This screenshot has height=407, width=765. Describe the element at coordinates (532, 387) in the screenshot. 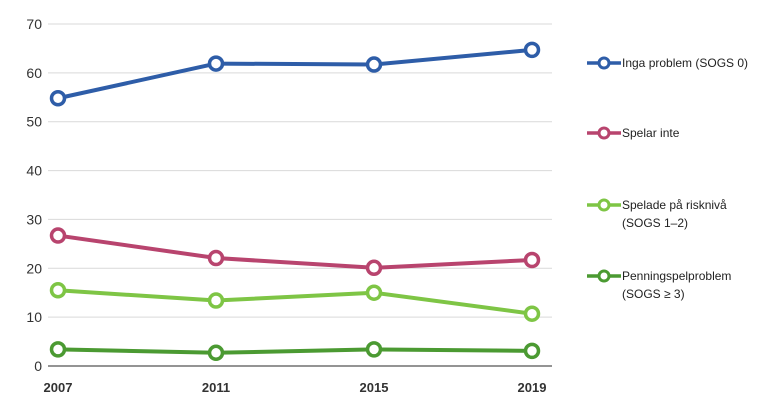

I see `x-tick-label: 2019` at that location.